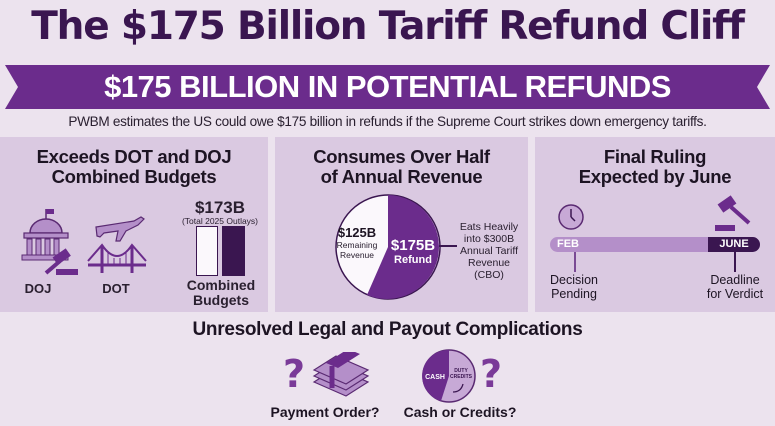  Describe the element at coordinates (341, 374) in the screenshot. I see `money-stack-icon` at that location.